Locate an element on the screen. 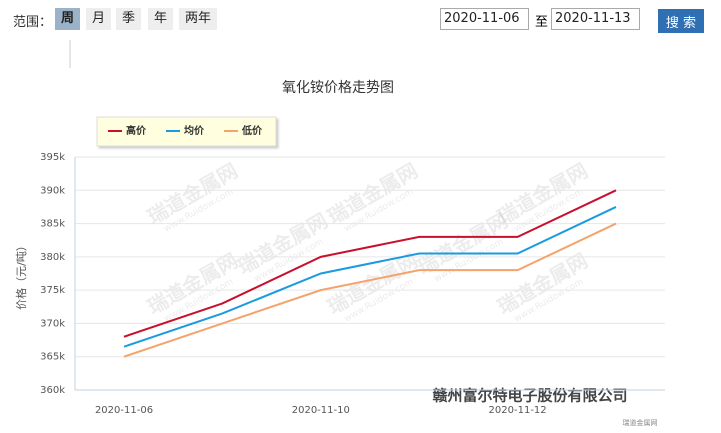  range-label: 范围： is located at coordinates (33, 22).